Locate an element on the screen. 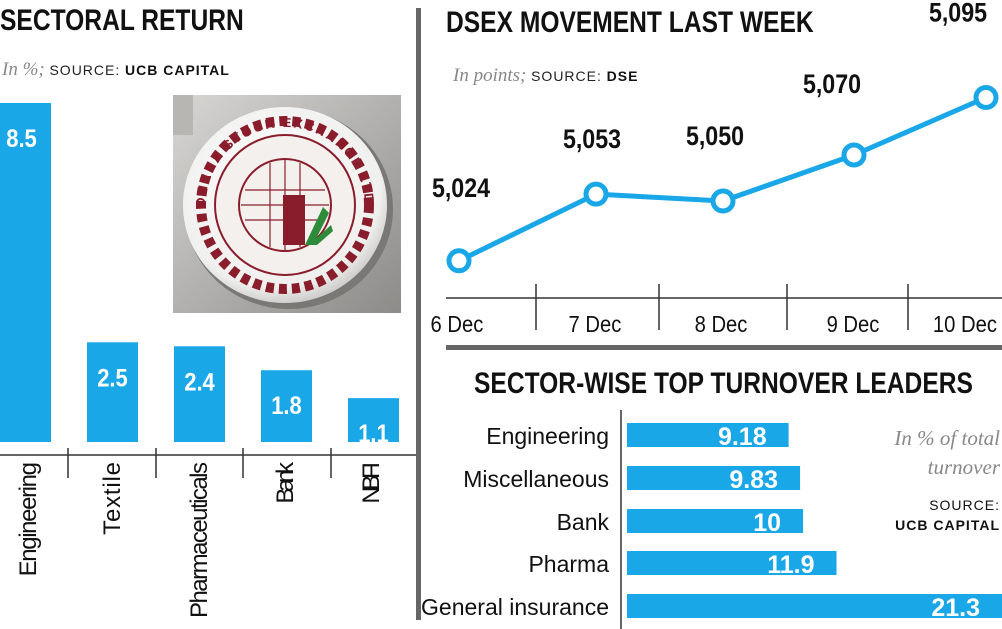  dsex-unit: In points; is located at coordinates (490, 75).